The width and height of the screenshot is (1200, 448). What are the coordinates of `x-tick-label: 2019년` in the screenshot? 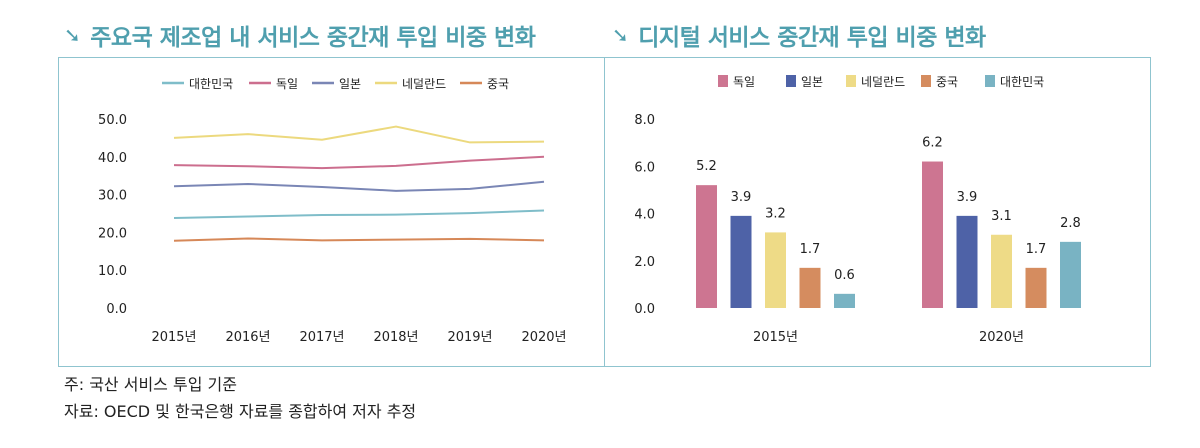 It's located at (469, 337).